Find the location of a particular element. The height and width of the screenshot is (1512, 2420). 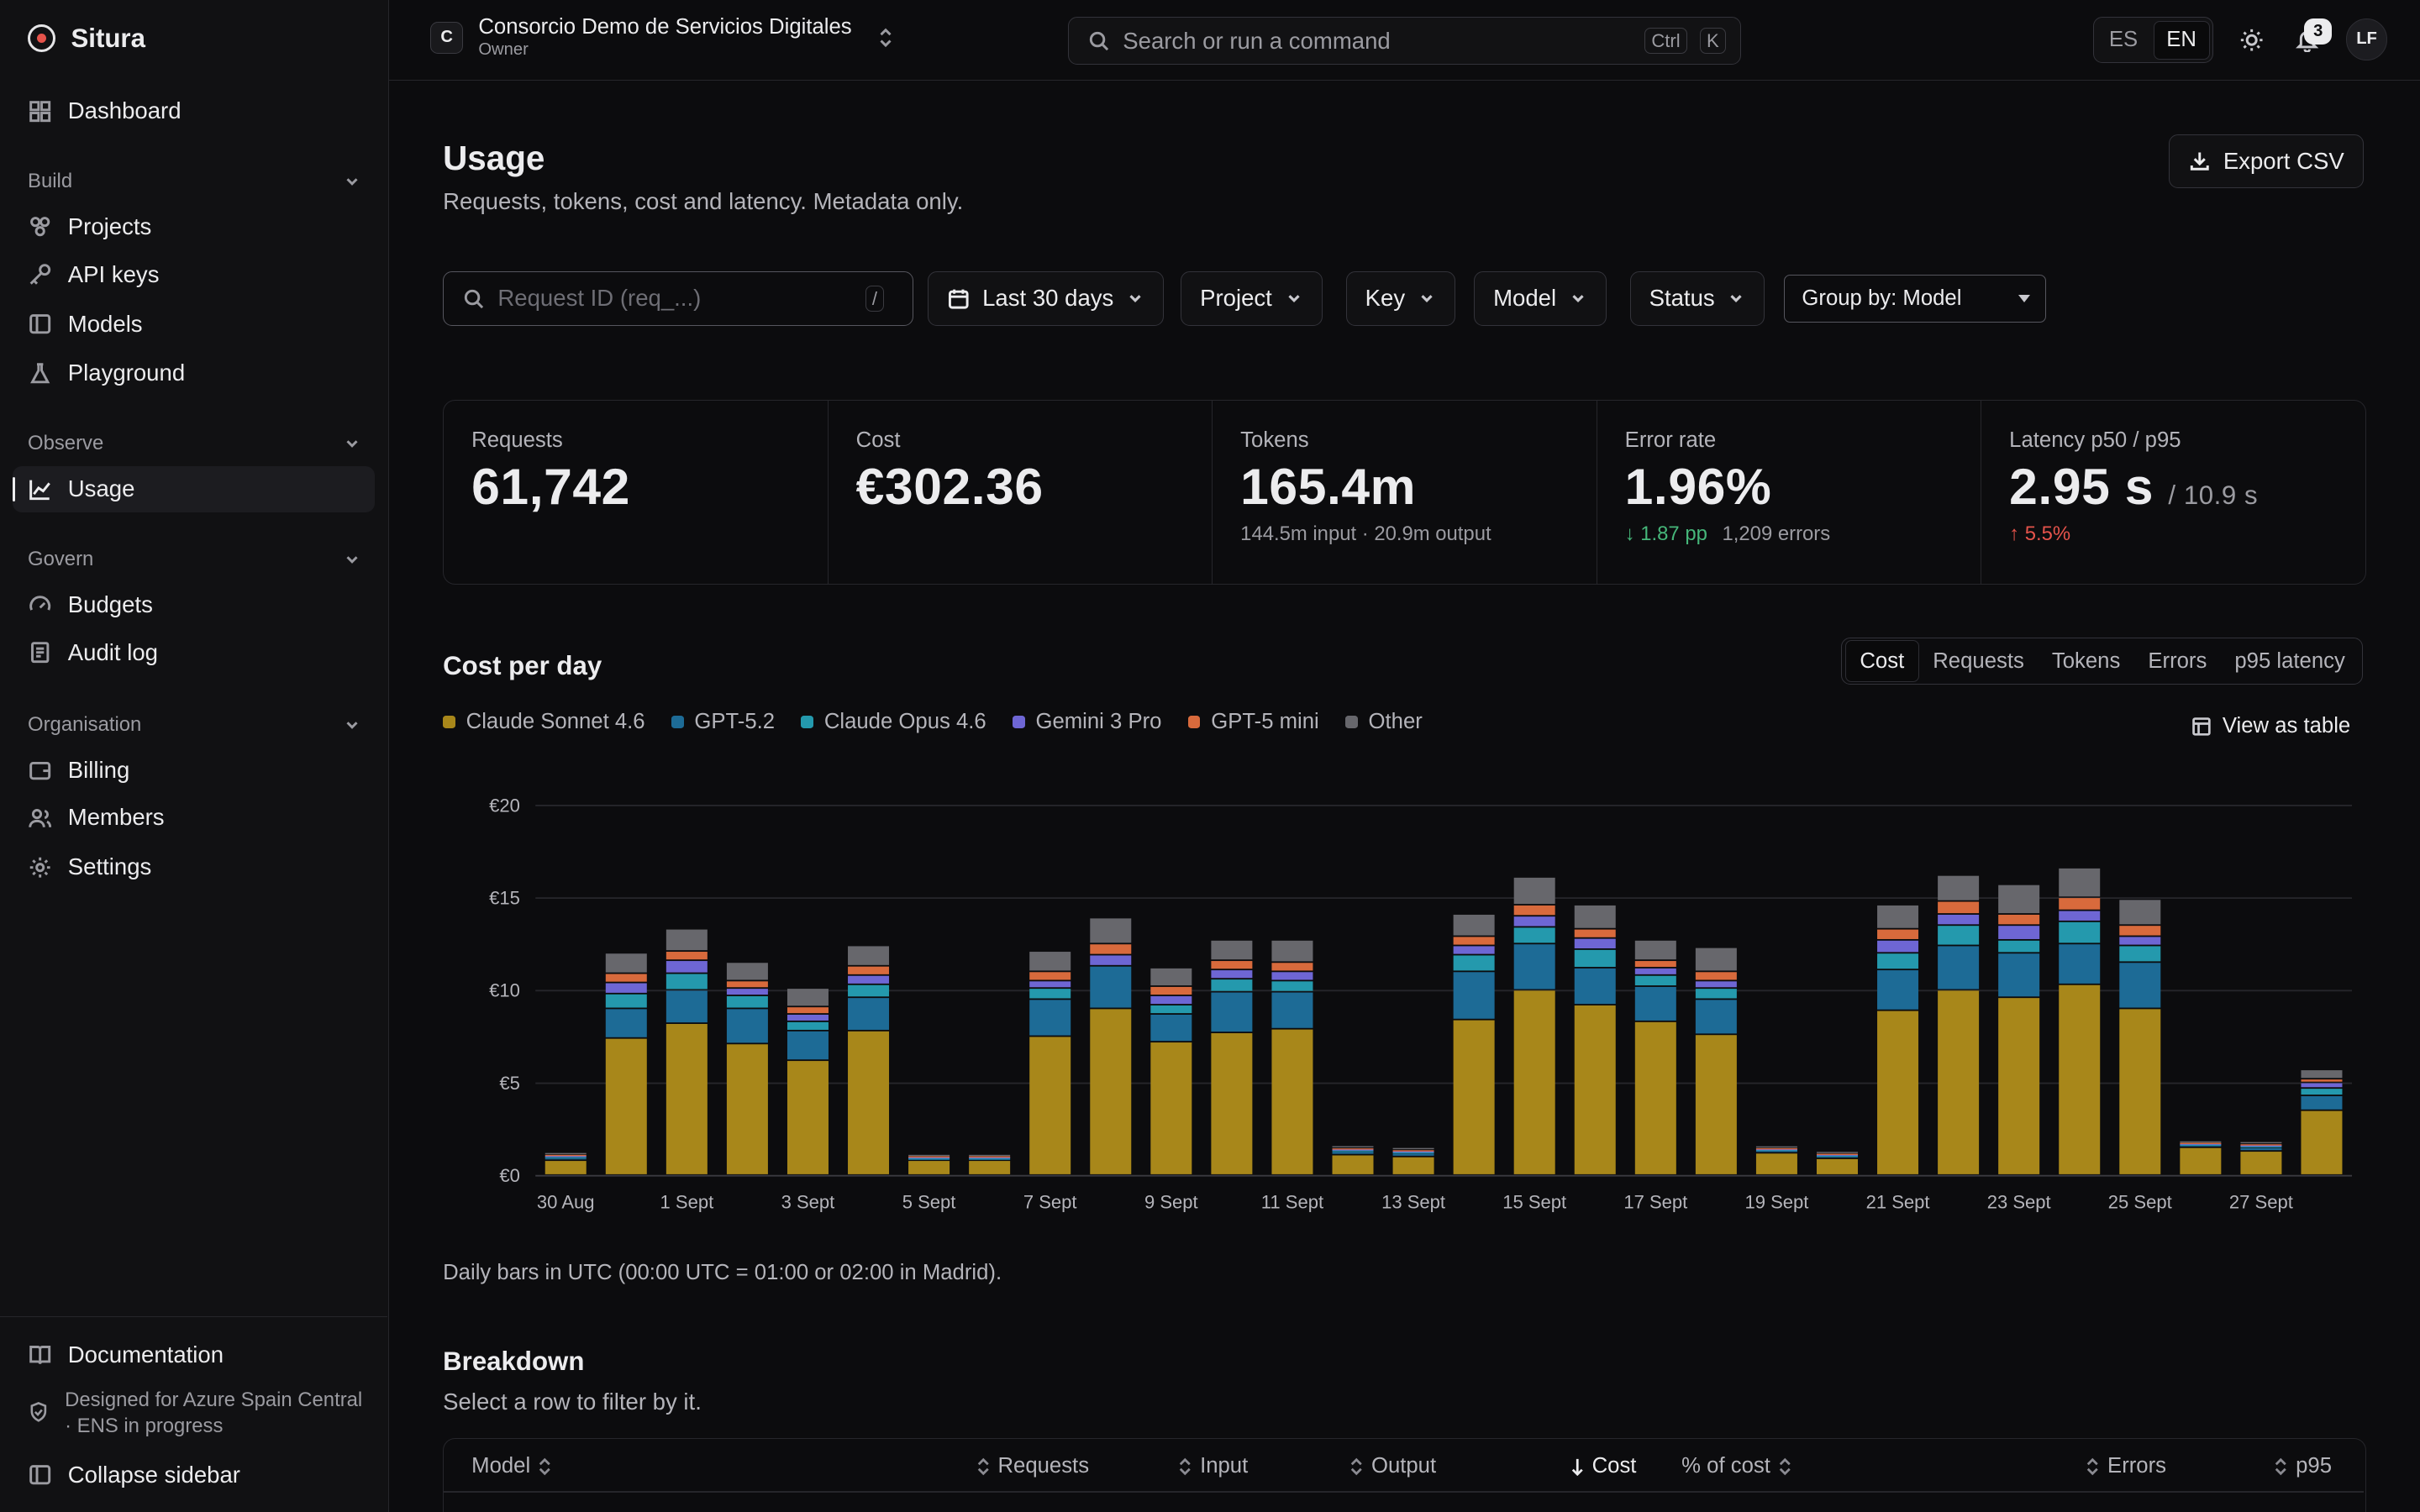

date-range-filter: Last 30 days is located at coordinates (1046, 298).